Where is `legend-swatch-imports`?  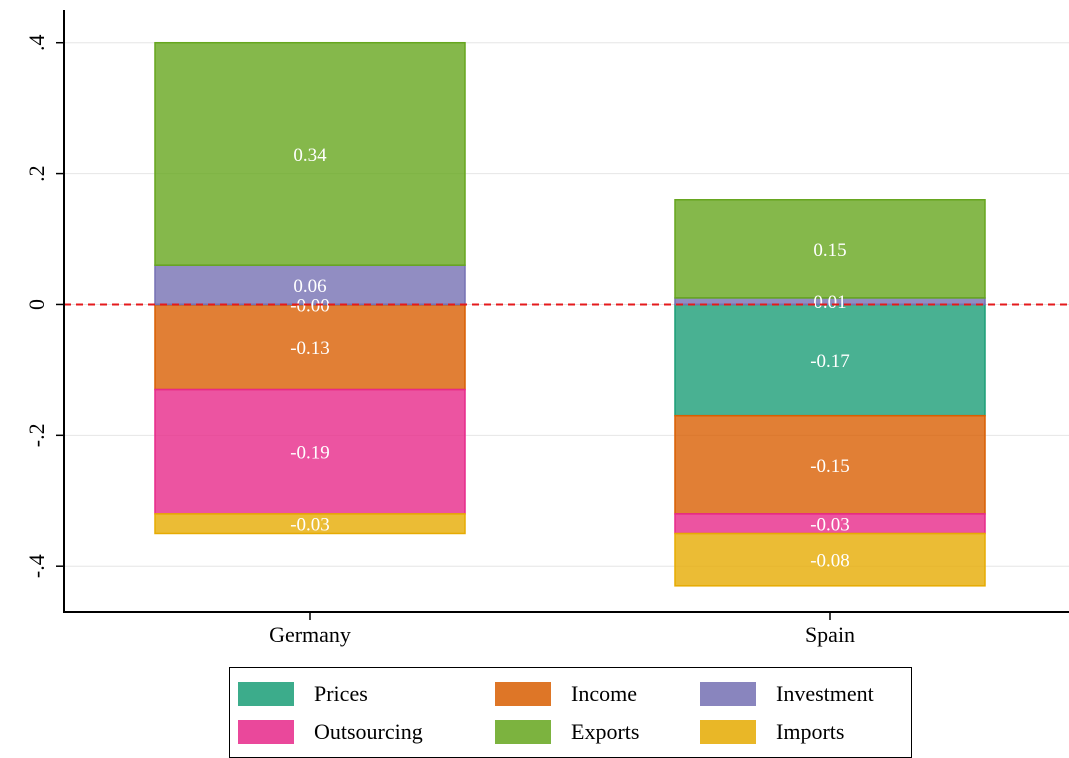
legend-swatch-imports is located at coordinates (728, 732).